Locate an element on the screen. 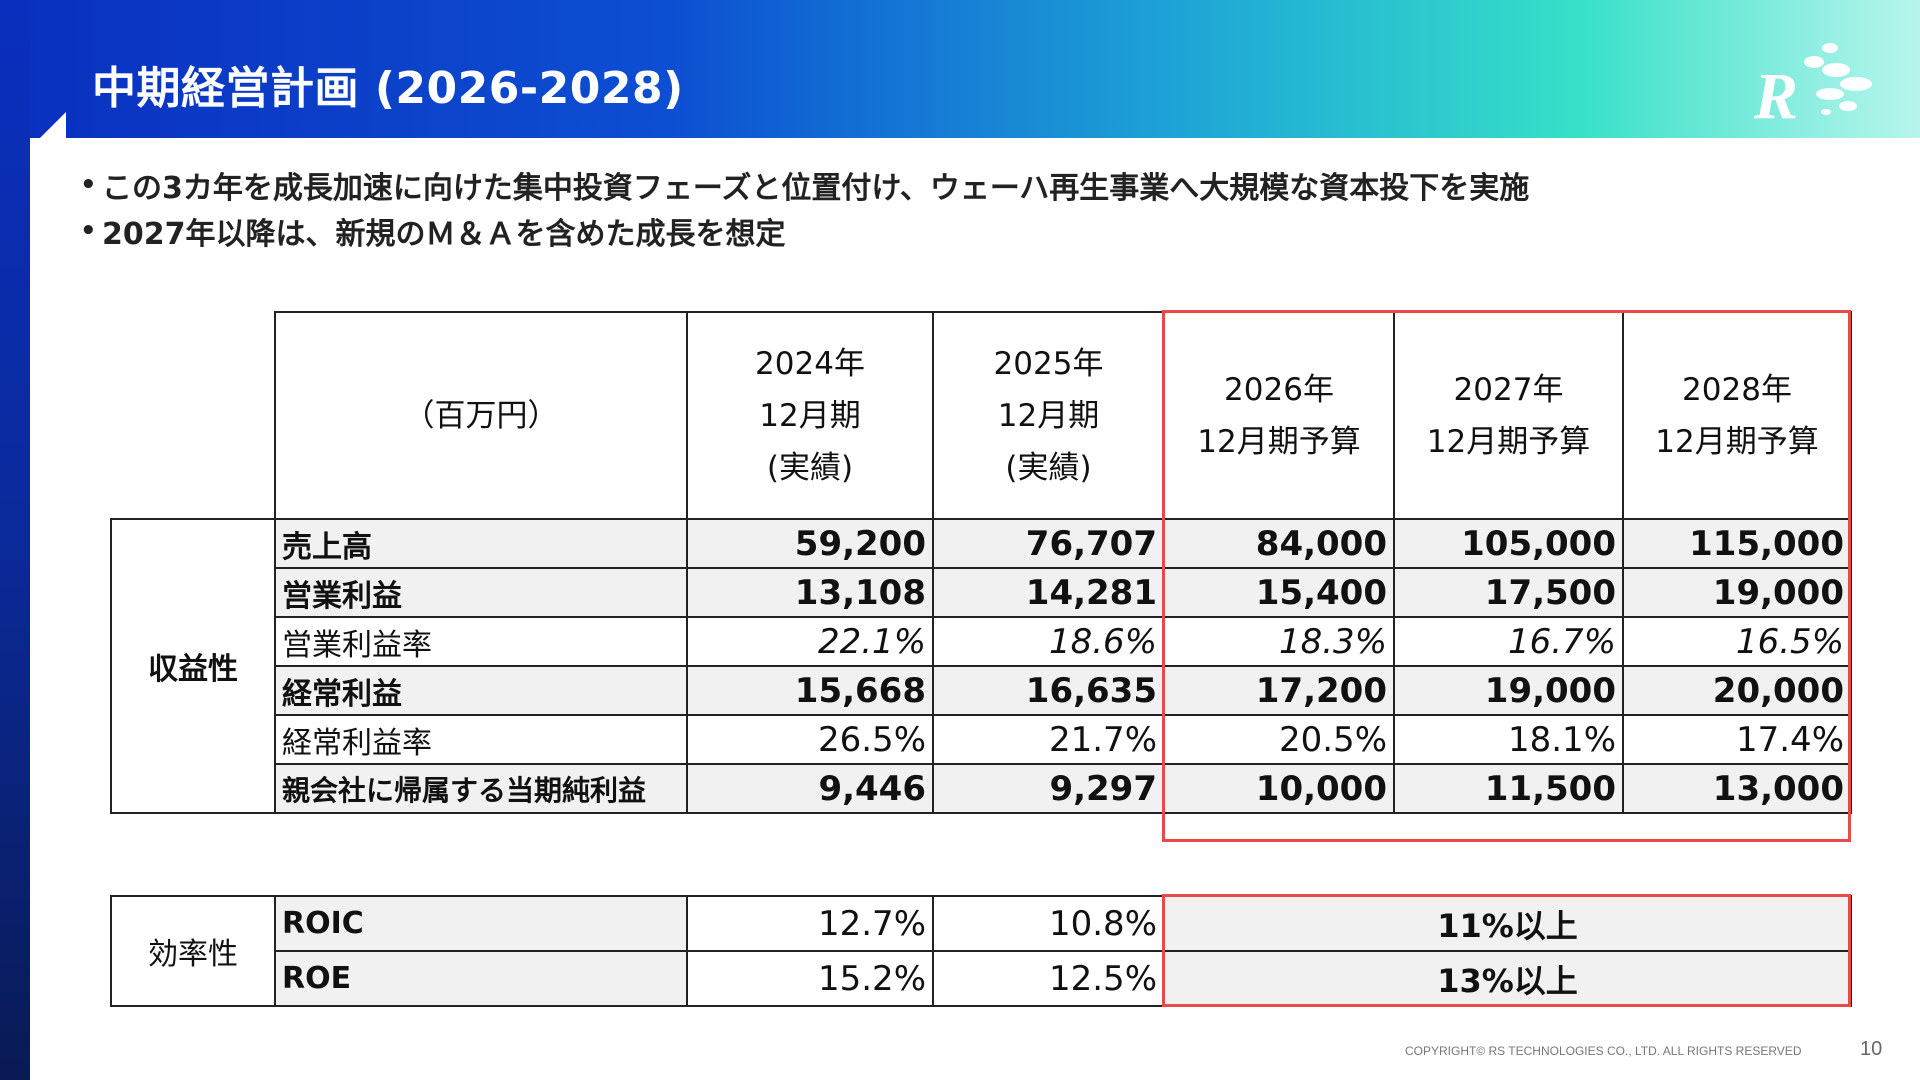  header-banner is located at coordinates (960, 69).